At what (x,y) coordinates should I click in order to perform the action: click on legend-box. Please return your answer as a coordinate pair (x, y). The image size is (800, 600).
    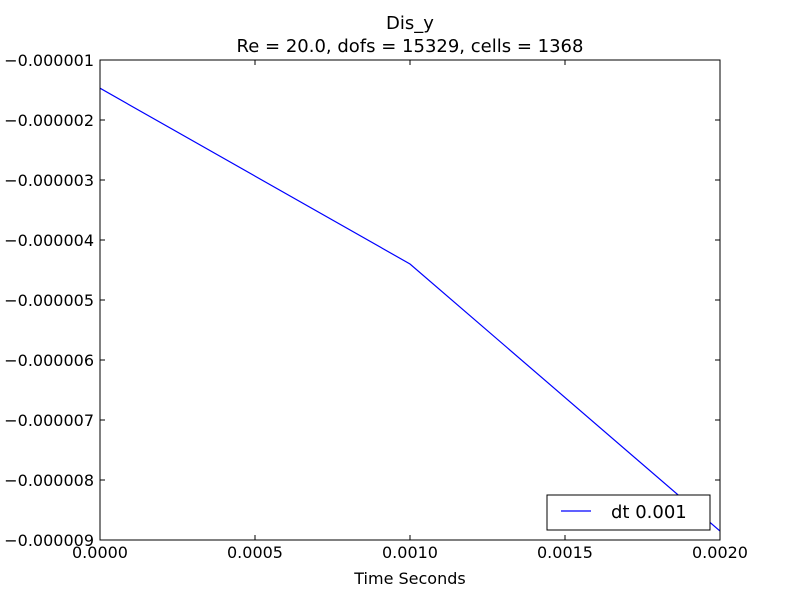
    Looking at the image, I should click on (628, 512).